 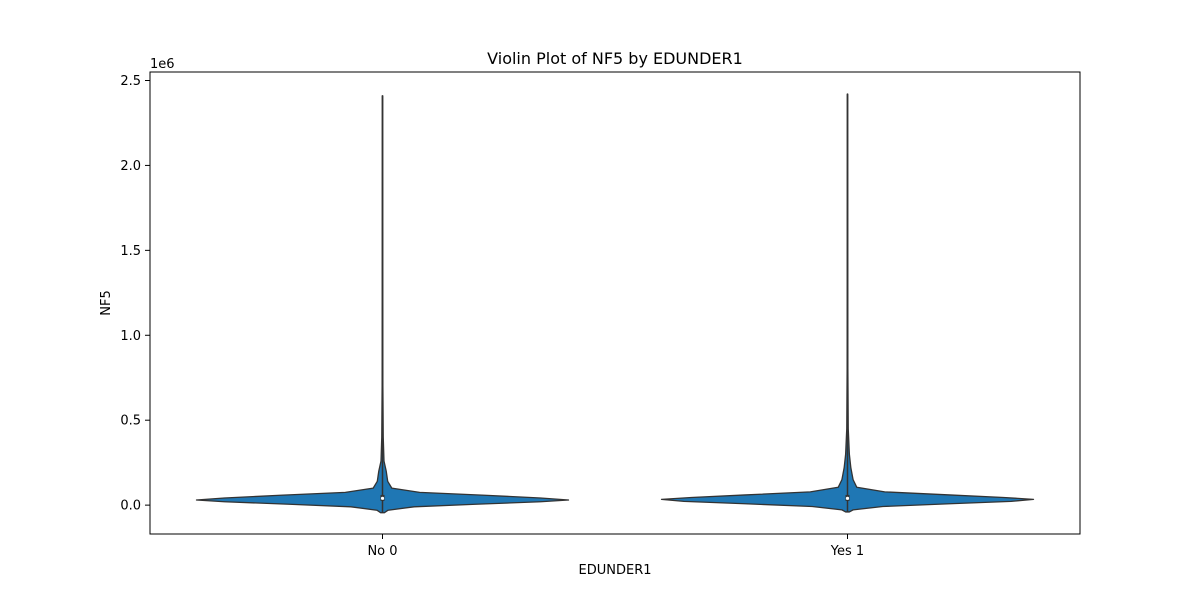 What do you see at coordinates (130, 421) in the screenshot?
I see `y-tick-label: 0.5` at bounding box center [130, 421].